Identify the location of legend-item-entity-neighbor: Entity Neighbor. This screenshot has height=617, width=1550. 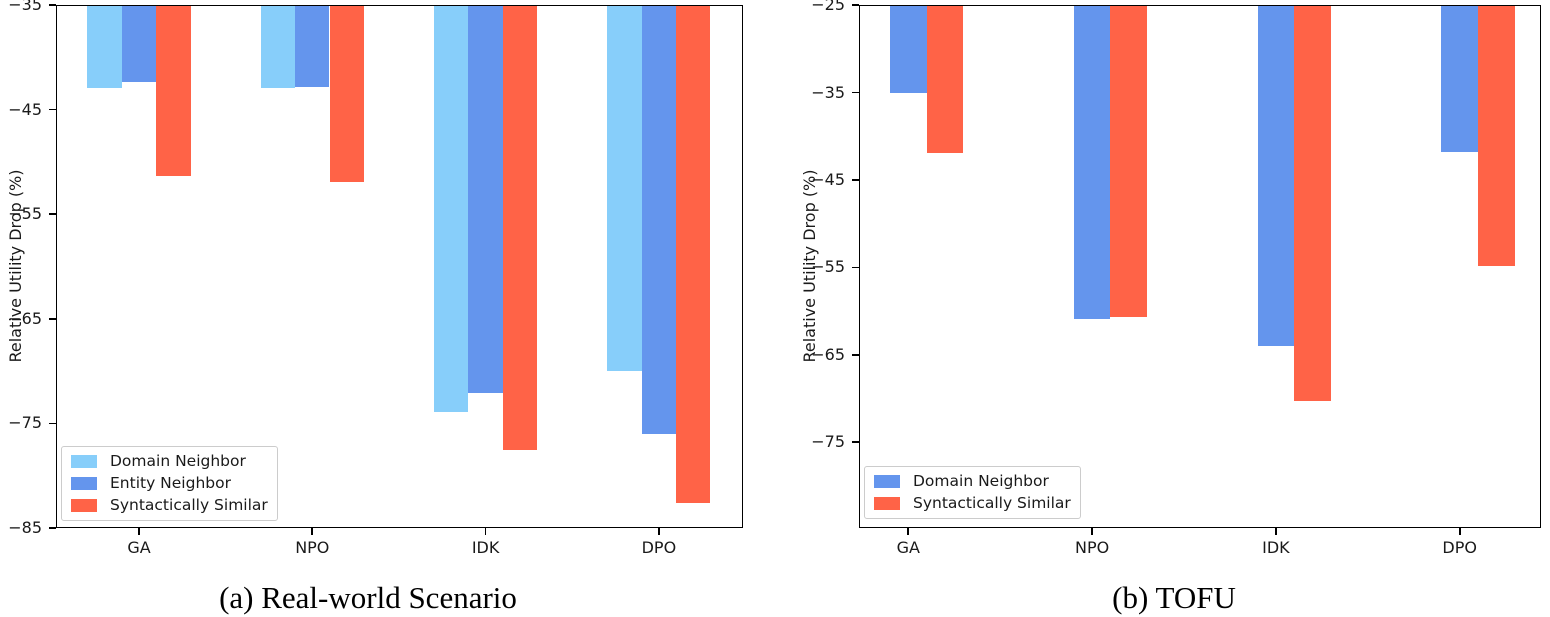
(169, 483).